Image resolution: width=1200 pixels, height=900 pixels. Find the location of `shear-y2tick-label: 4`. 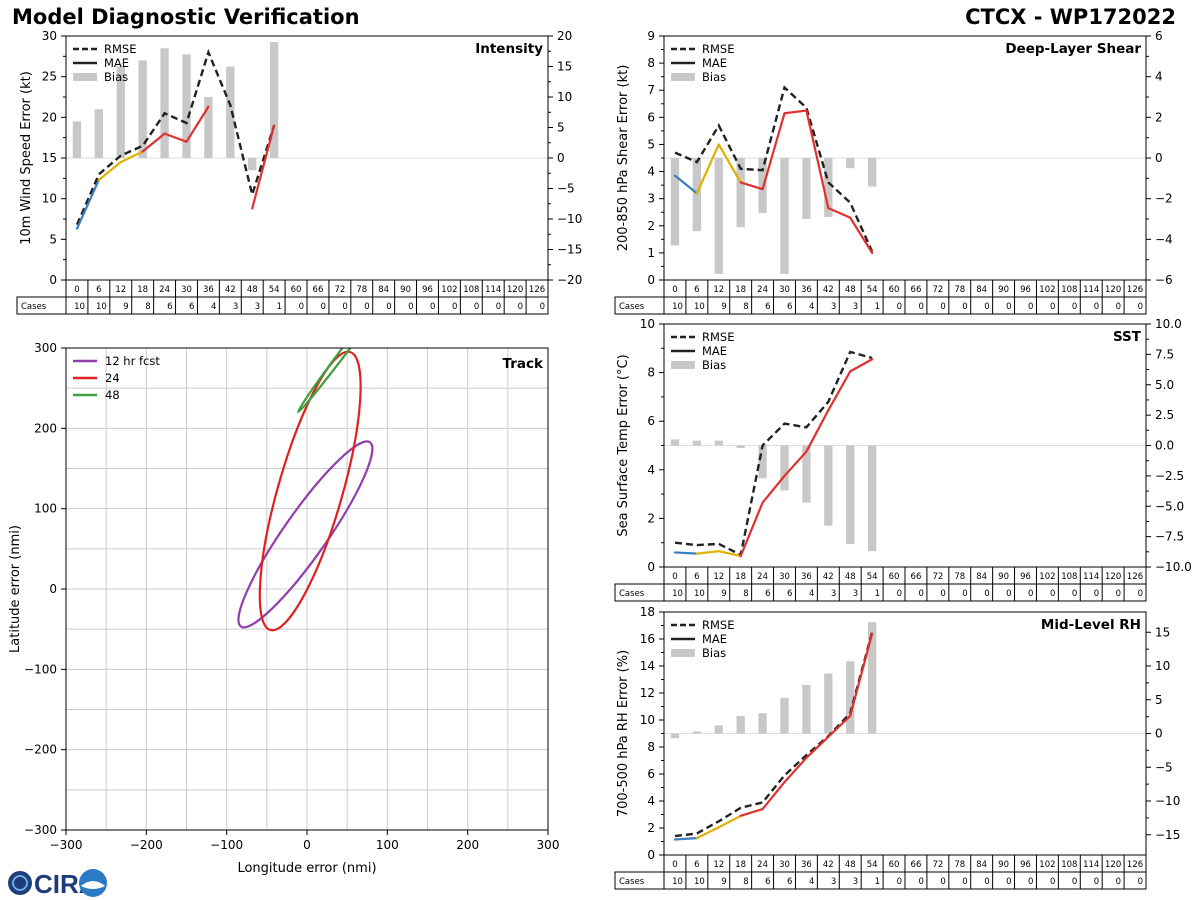

shear-y2tick-label: 4 is located at coordinates (1159, 77).